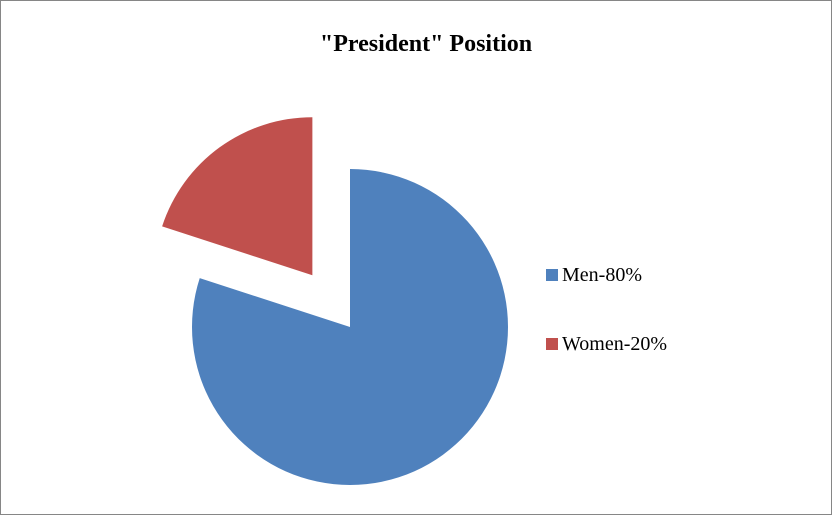 The image size is (832, 515). What do you see at coordinates (552, 275) in the screenshot?
I see `legend-swatch-men` at bounding box center [552, 275].